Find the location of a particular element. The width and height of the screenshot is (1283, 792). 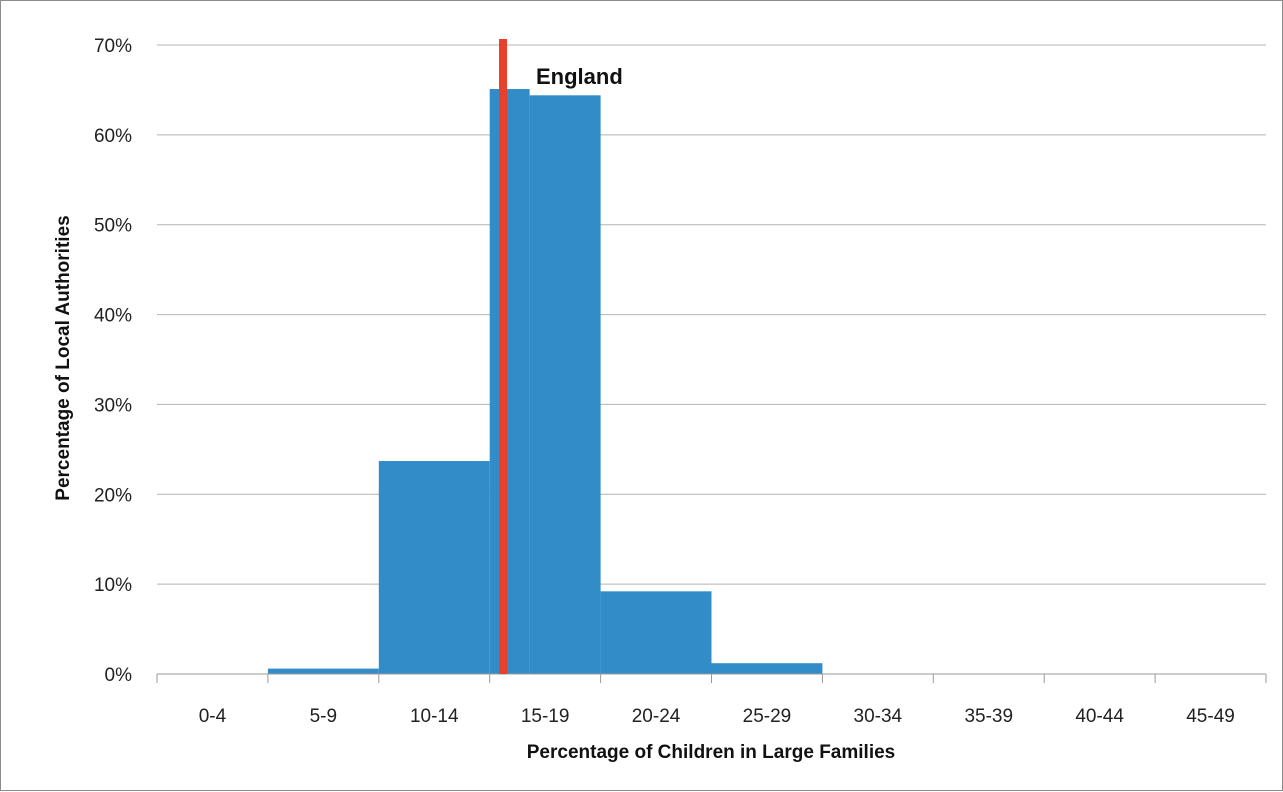

x-tick-label: 10-14 is located at coordinates (434, 716).